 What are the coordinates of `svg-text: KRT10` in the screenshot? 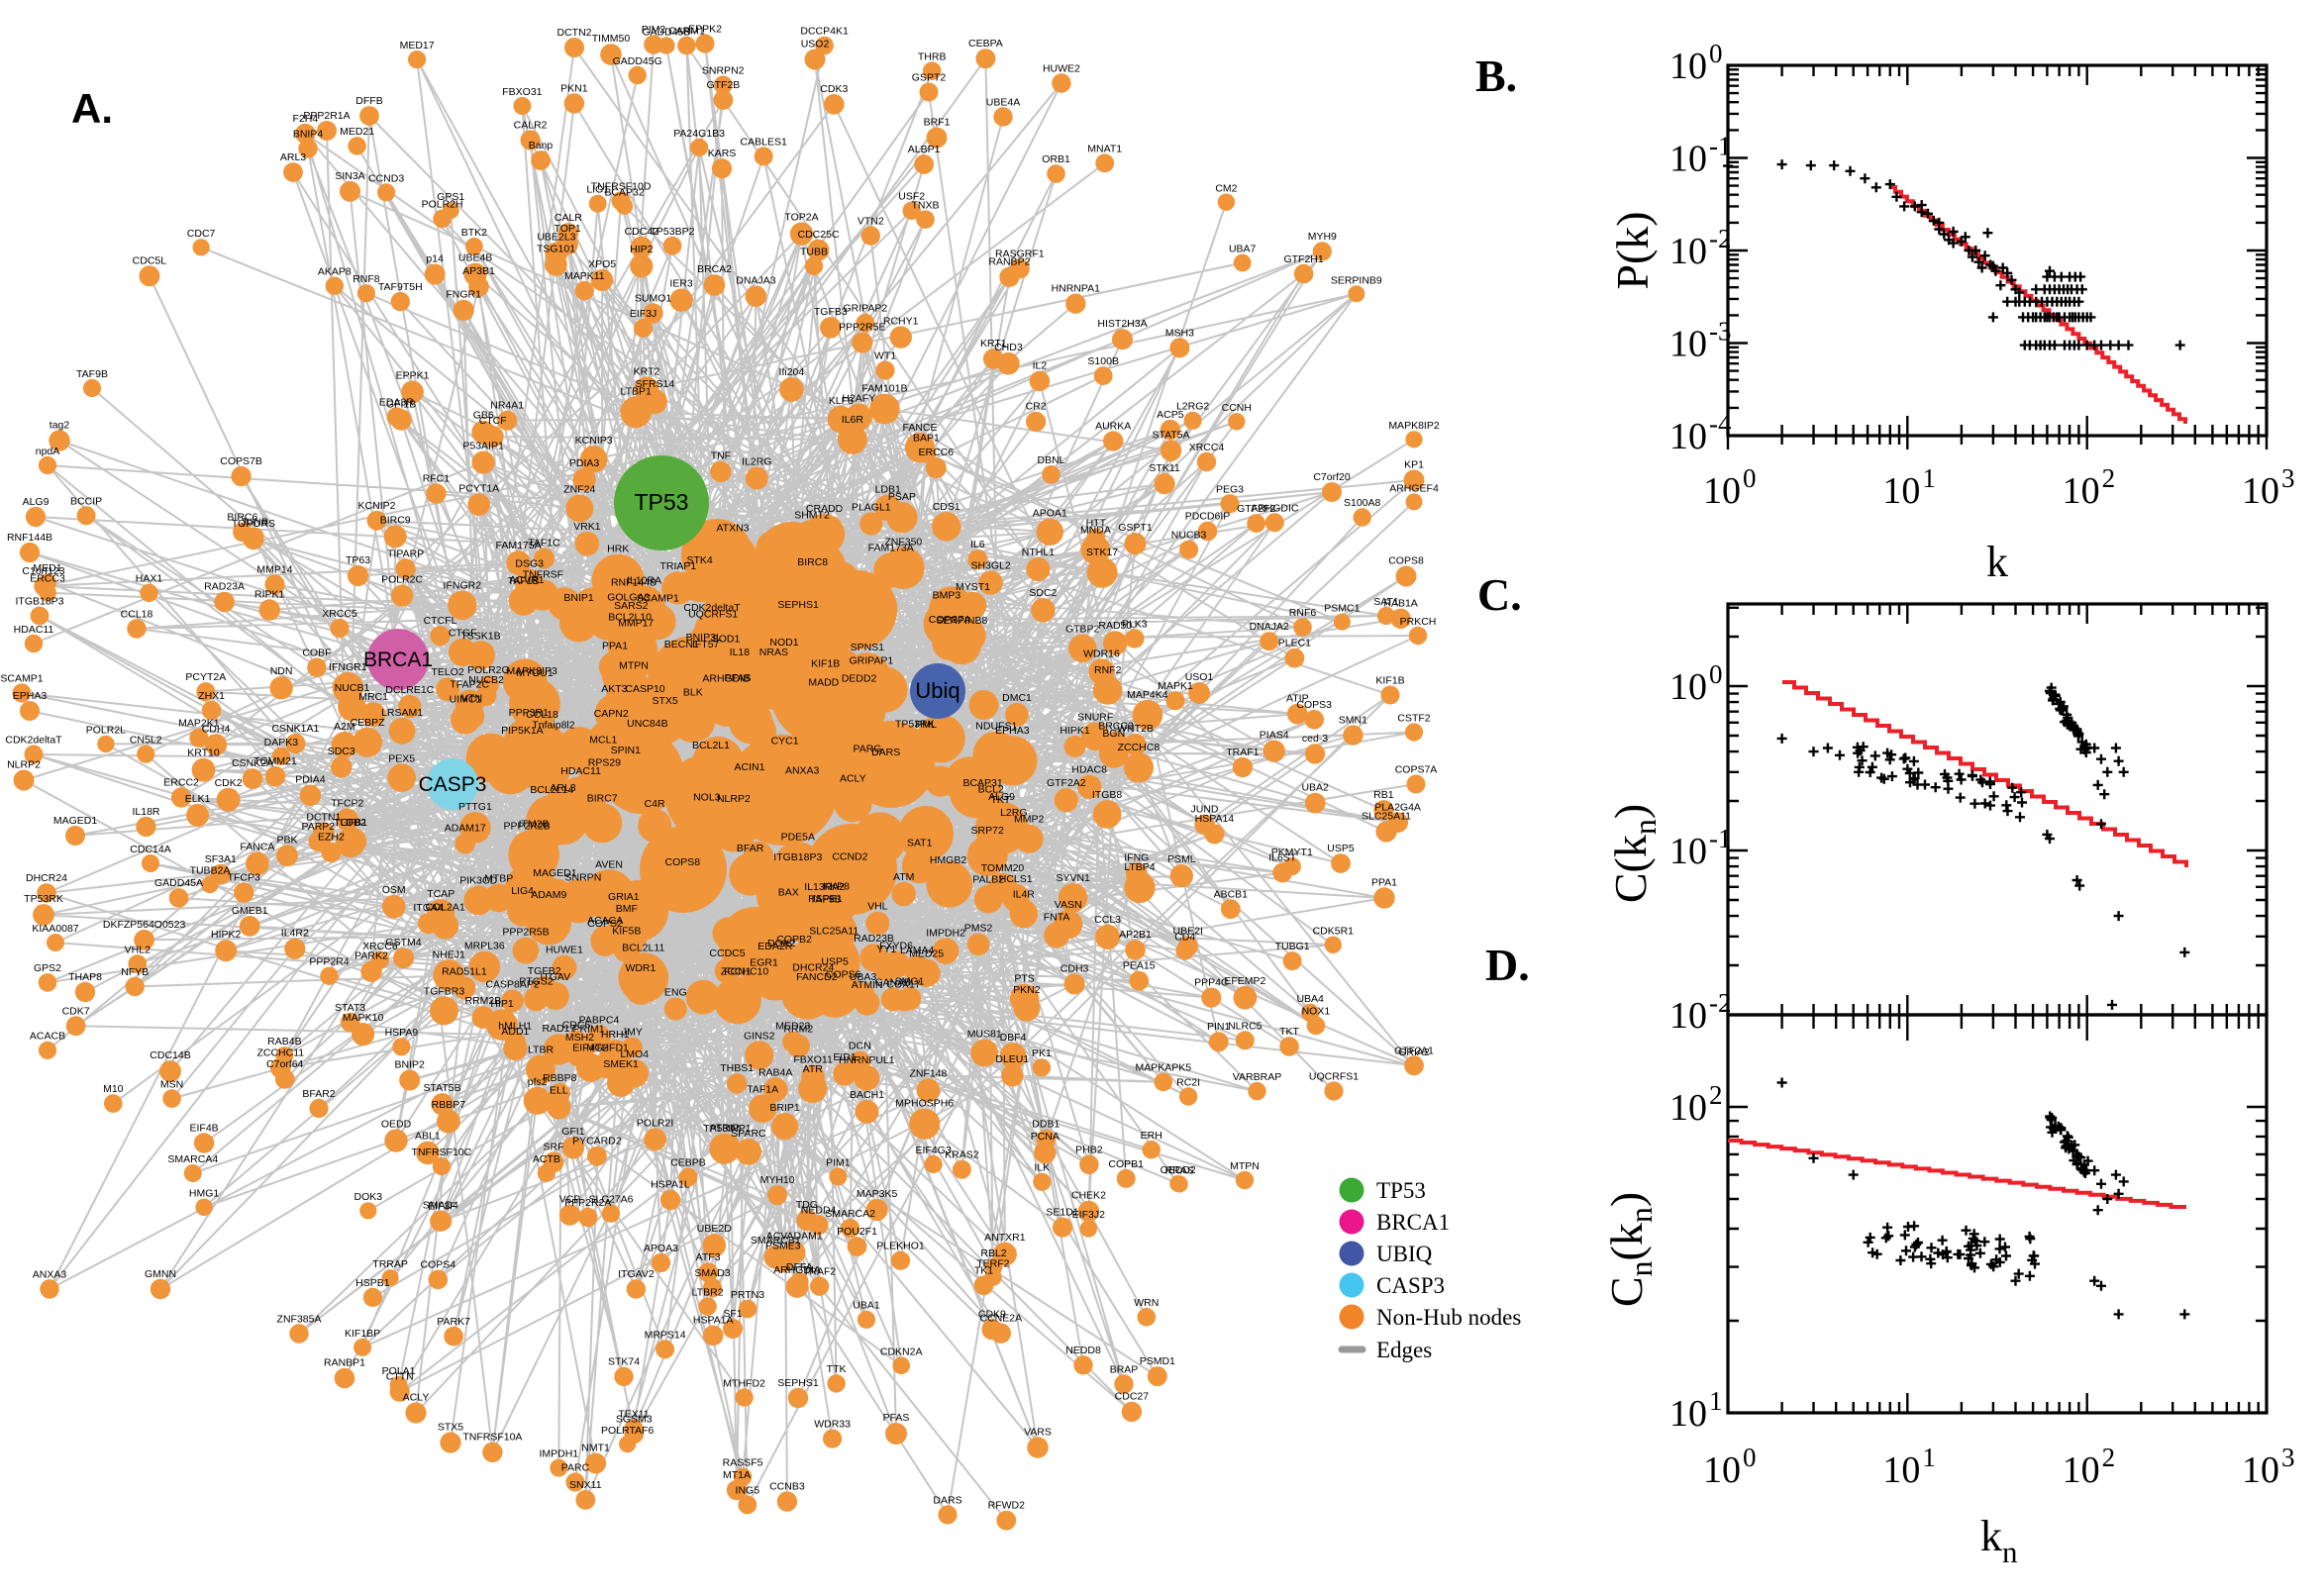 It's located at (203, 753).